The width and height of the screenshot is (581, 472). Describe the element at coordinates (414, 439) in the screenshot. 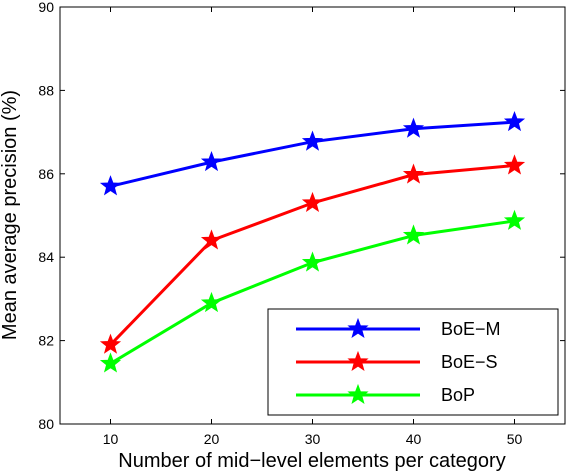

I see `x-tick-label: 40` at that location.